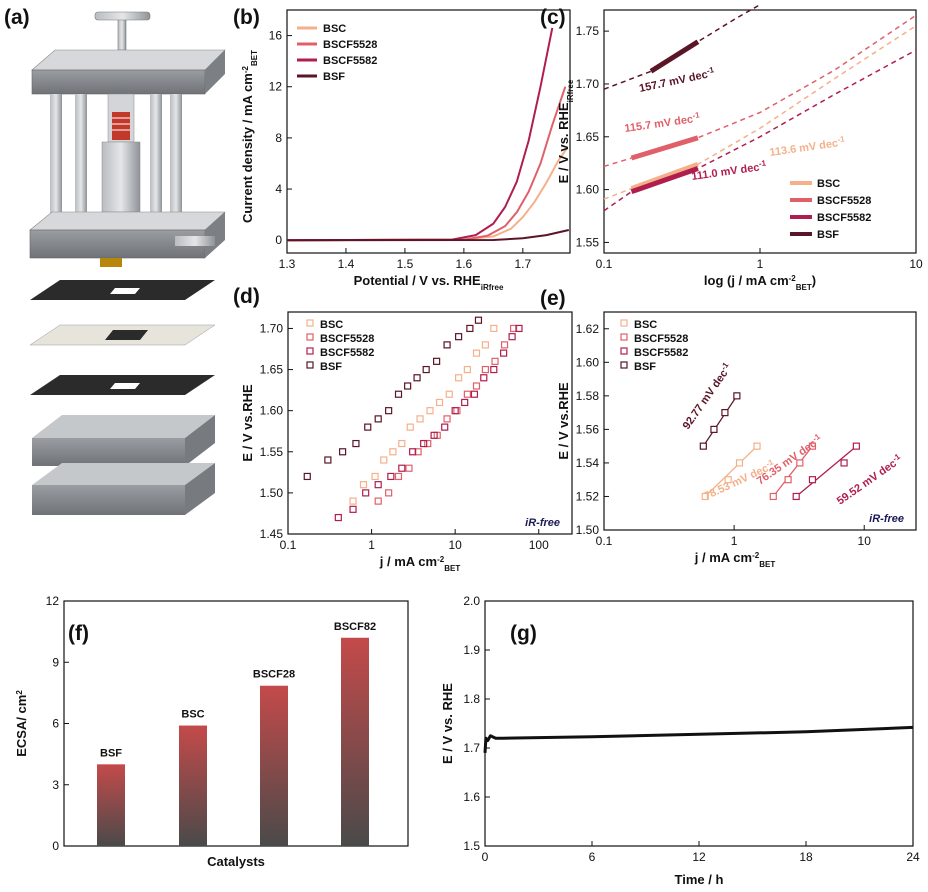 The height and width of the screenshot is (892, 928). I want to click on panel-label-c: (c), so click(553, 17).